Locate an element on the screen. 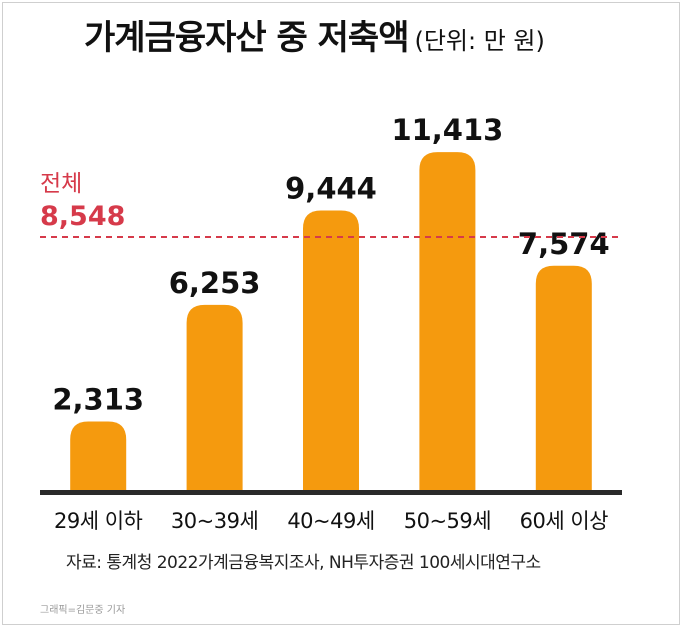 Image resolution: width=684 pixels, height=629 pixels. unit-label: (단위: 만 원) is located at coordinates (479, 41).